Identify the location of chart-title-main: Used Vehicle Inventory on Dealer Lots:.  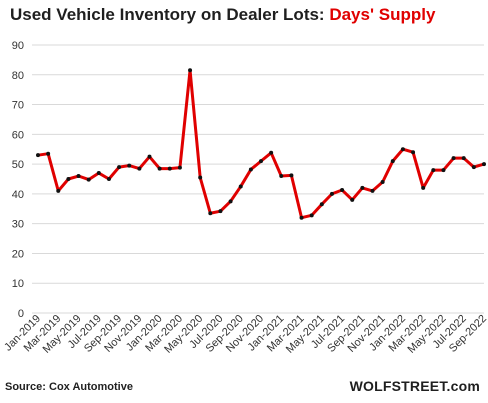
(170, 14).